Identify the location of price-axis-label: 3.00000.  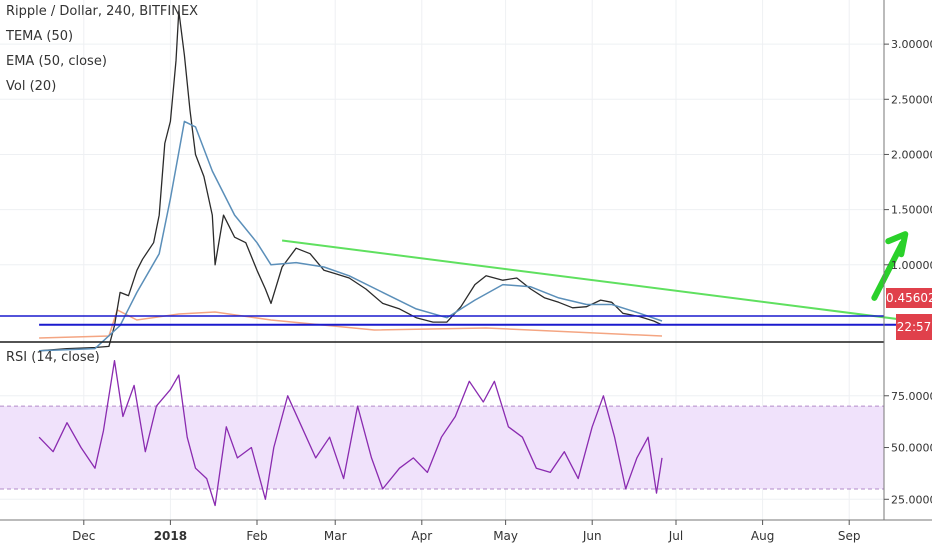
(911, 44).